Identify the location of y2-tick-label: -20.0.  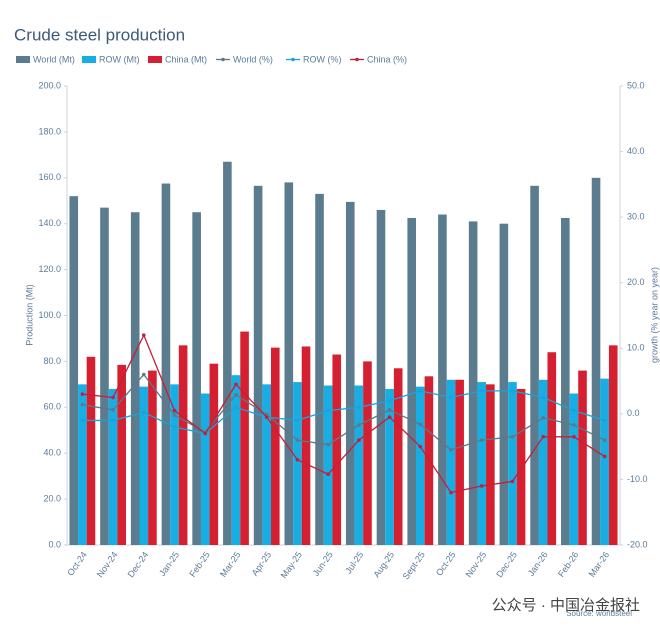
(637, 544).